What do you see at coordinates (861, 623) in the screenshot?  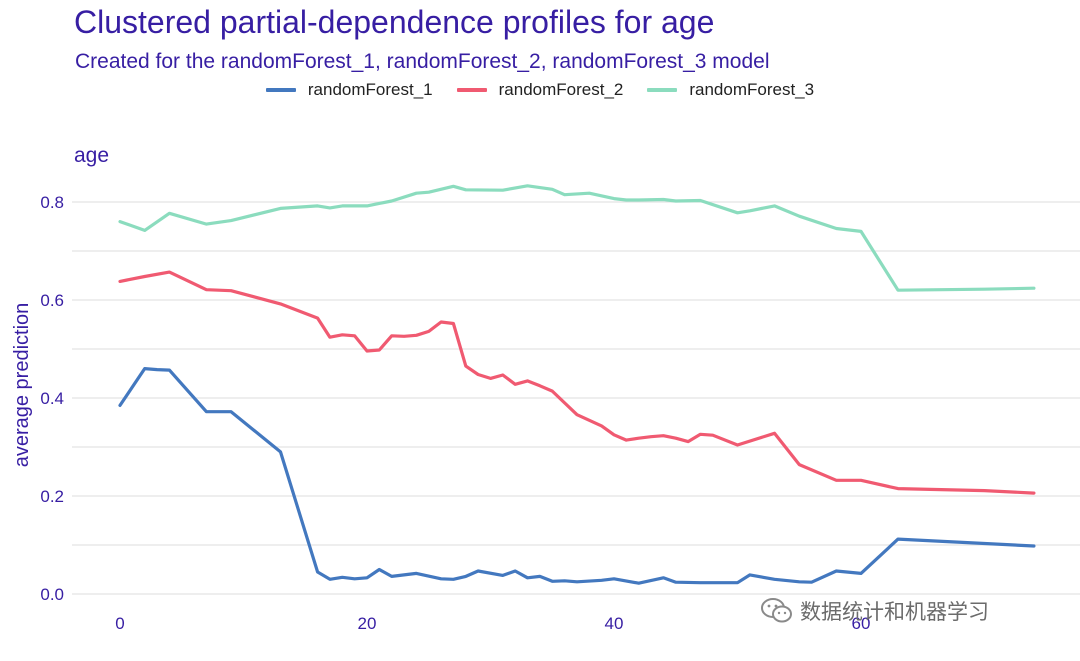 I see `x-tick-label: 60` at bounding box center [861, 623].